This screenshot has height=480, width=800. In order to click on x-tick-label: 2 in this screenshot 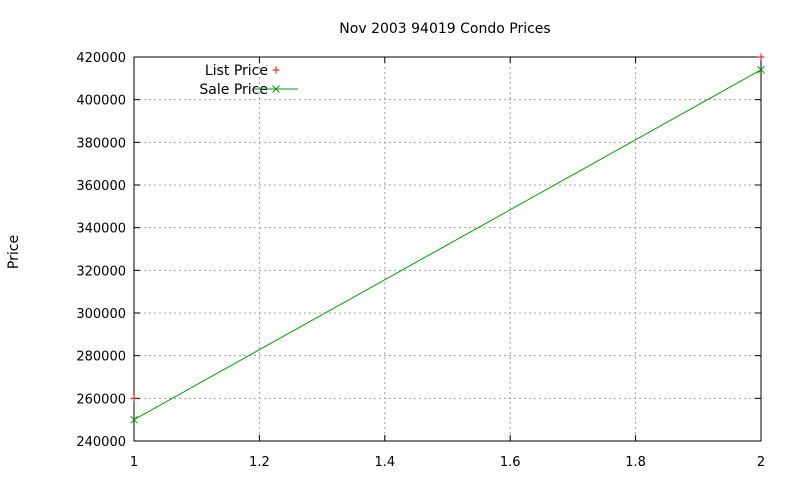, I will do `click(761, 462)`.